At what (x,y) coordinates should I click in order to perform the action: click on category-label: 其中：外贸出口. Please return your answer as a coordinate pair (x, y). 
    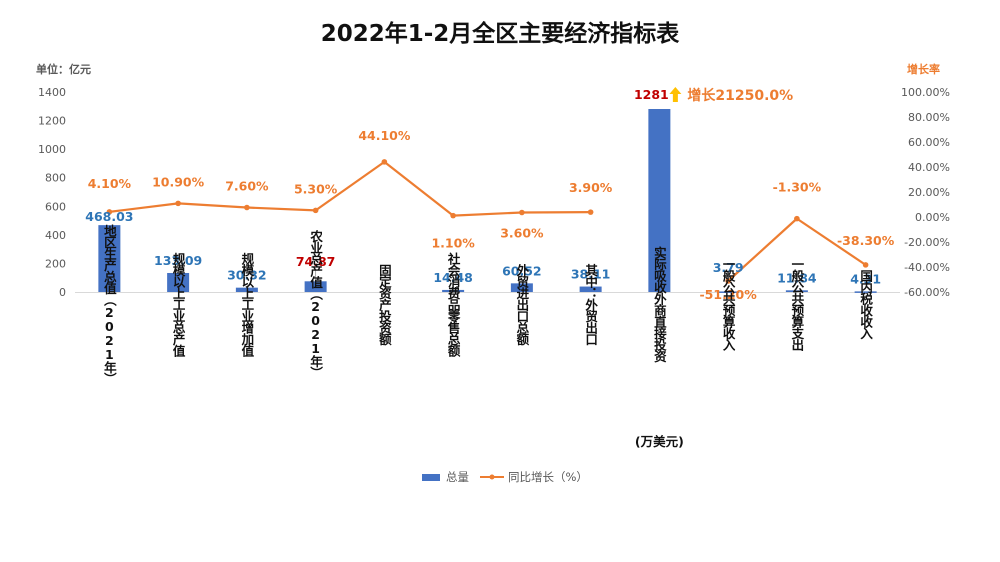
    Looking at the image, I should click on (590, 304).